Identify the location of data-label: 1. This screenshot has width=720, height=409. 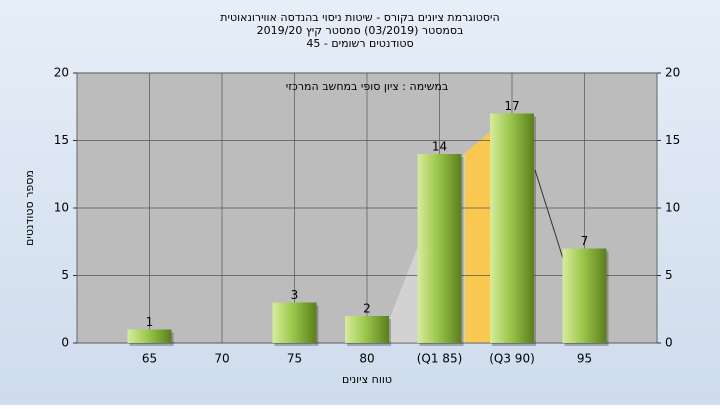
(150, 322).